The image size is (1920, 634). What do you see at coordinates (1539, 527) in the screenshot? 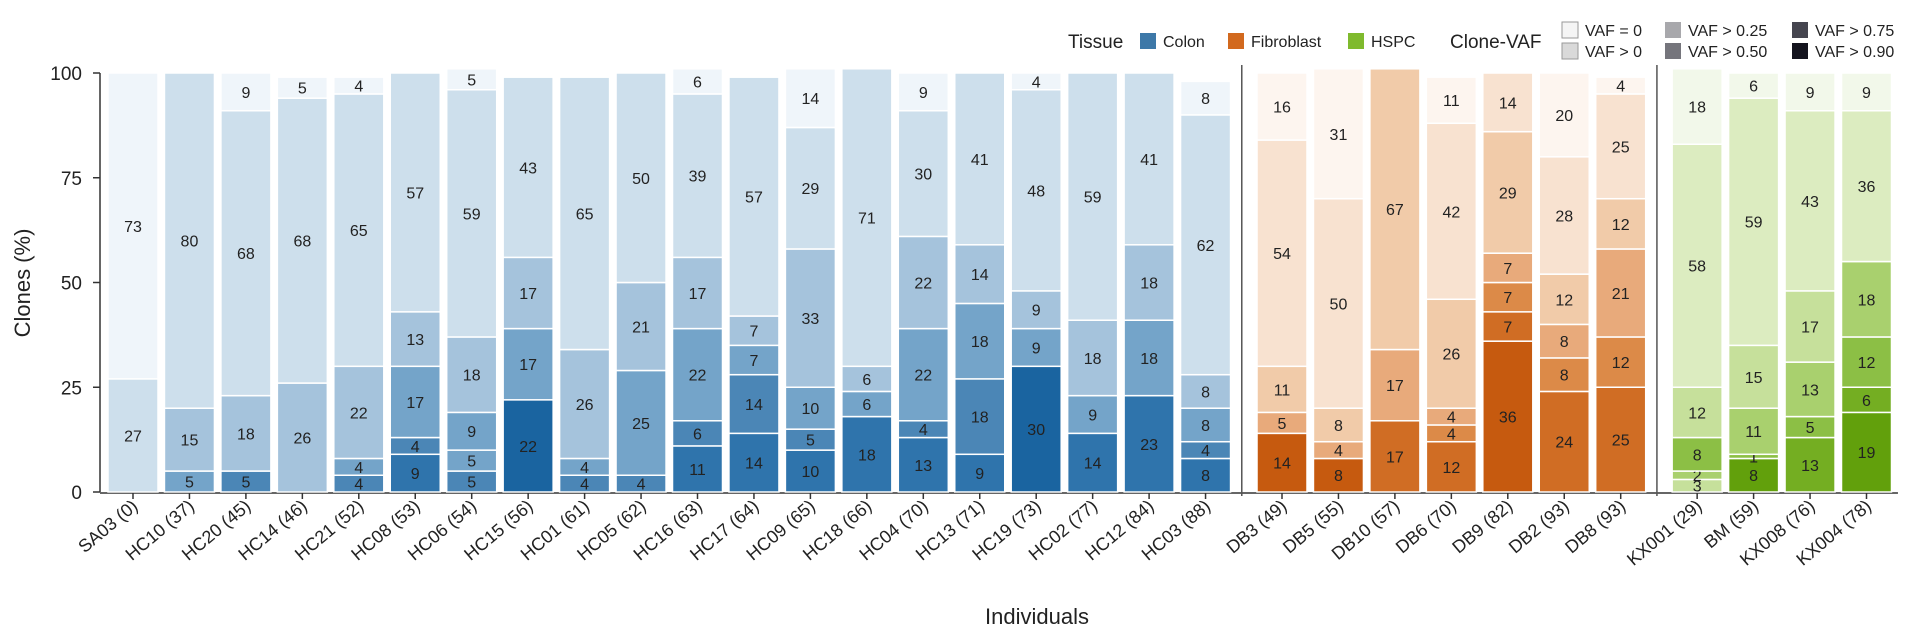
I see `x-tick-label: DB2 (93)` at bounding box center [1539, 527].